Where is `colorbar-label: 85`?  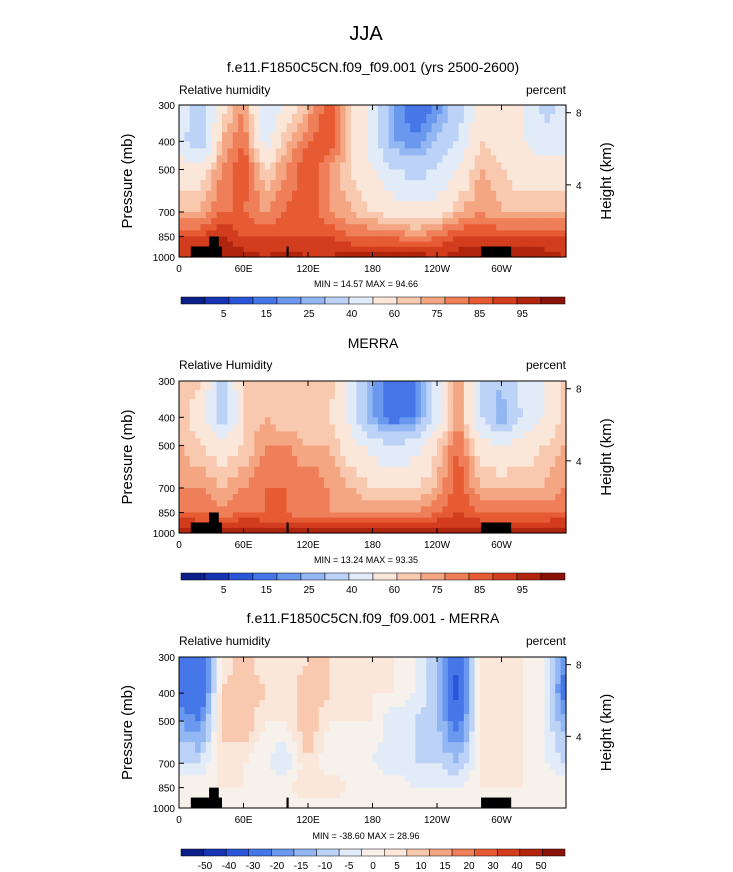 colorbar-label: 85 is located at coordinates (480, 590).